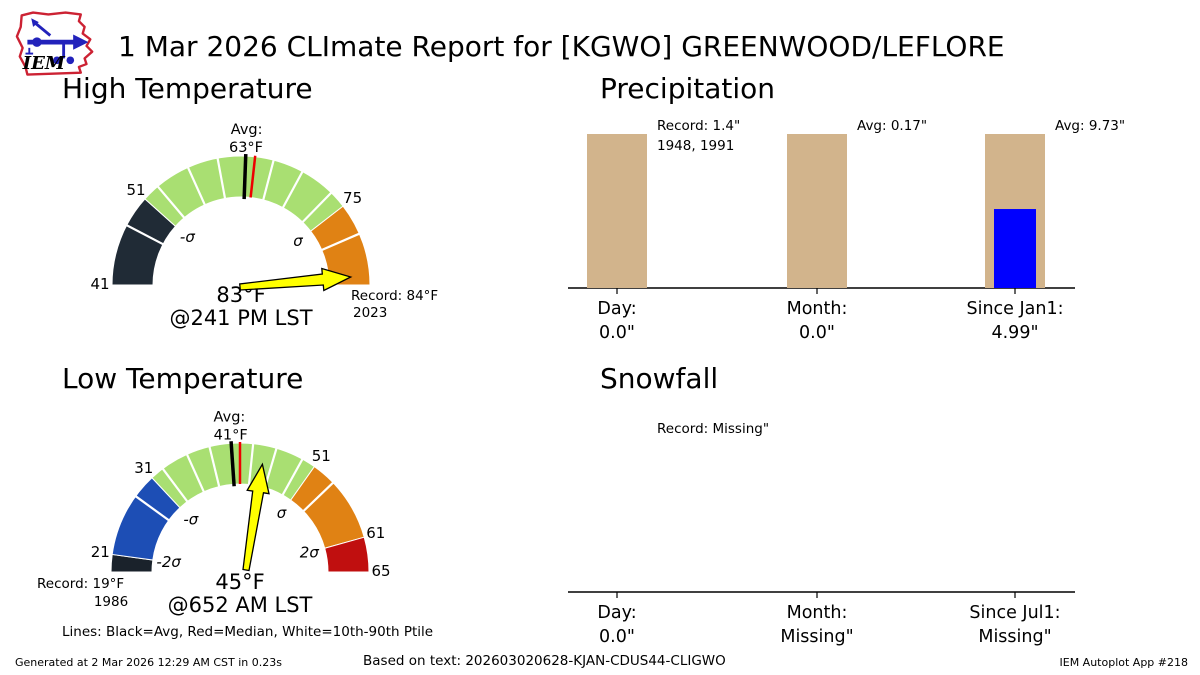 The height and width of the screenshot is (675, 1200). I want to click on bar-annotation: Avg: 9.73", so click(1090, 126).